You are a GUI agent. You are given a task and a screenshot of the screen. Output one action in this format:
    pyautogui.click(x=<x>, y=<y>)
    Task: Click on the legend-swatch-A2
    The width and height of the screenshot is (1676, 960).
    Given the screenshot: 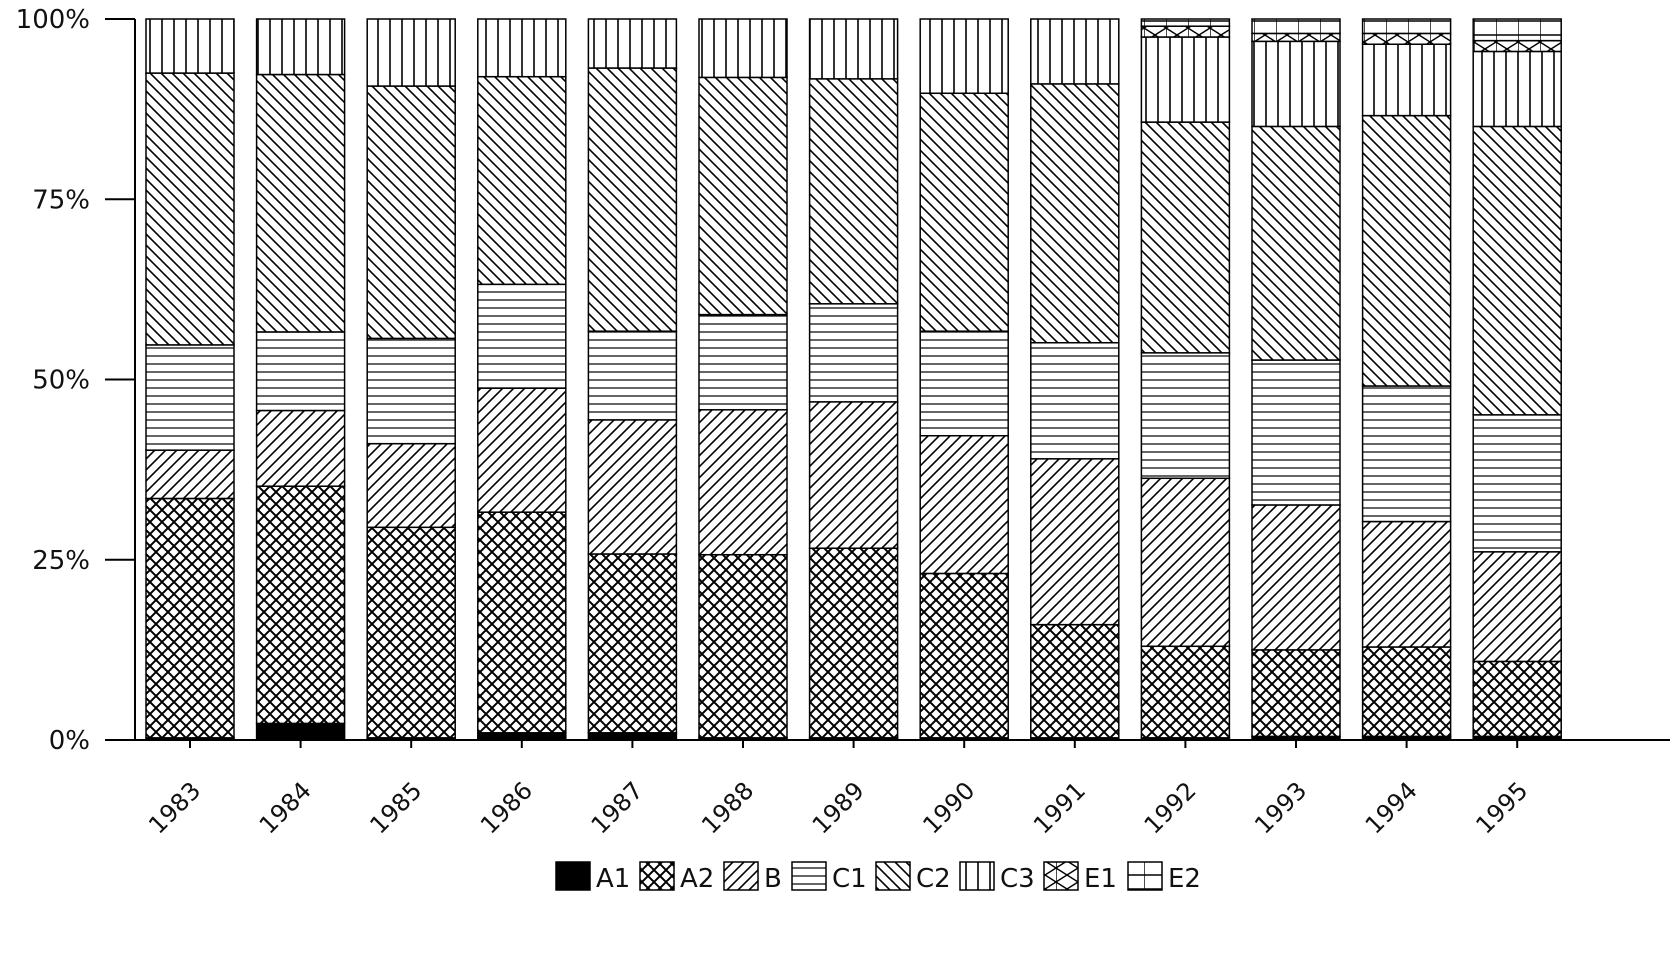 What is the action you would take?
    pyautogui.click(x=657, y=876)
    